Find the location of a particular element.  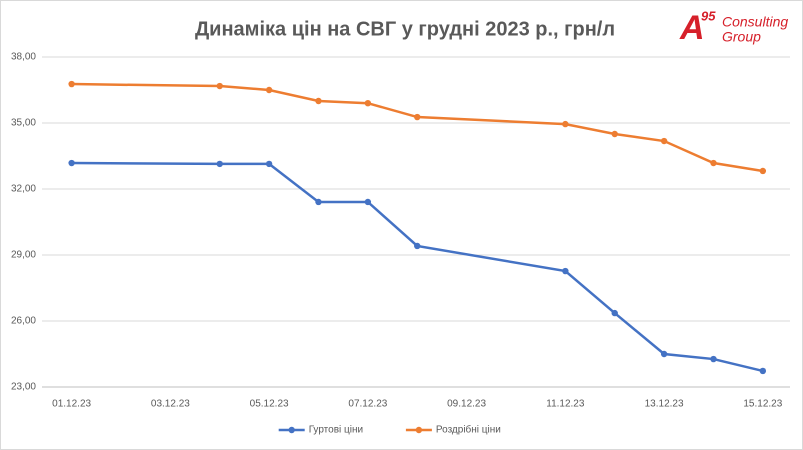

y-tick-label: 23,00 is located at coordinates (23, 387).